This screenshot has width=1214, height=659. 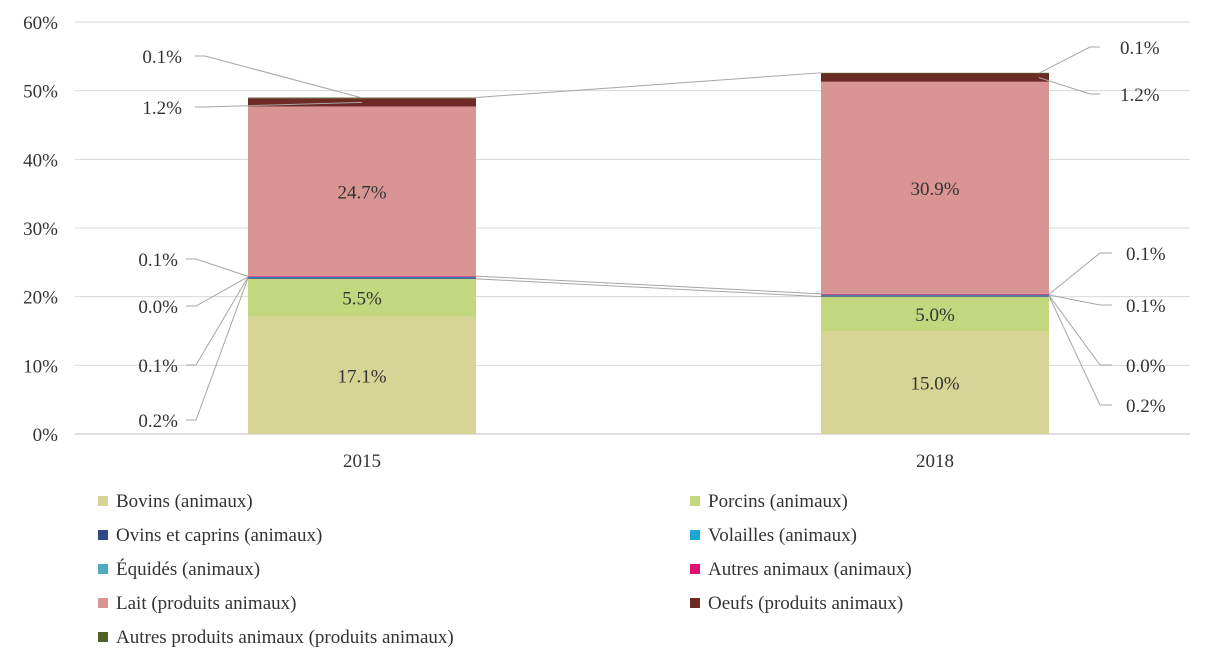 I want to click on y-tick-label: 0%, so click(x=46, y=435).